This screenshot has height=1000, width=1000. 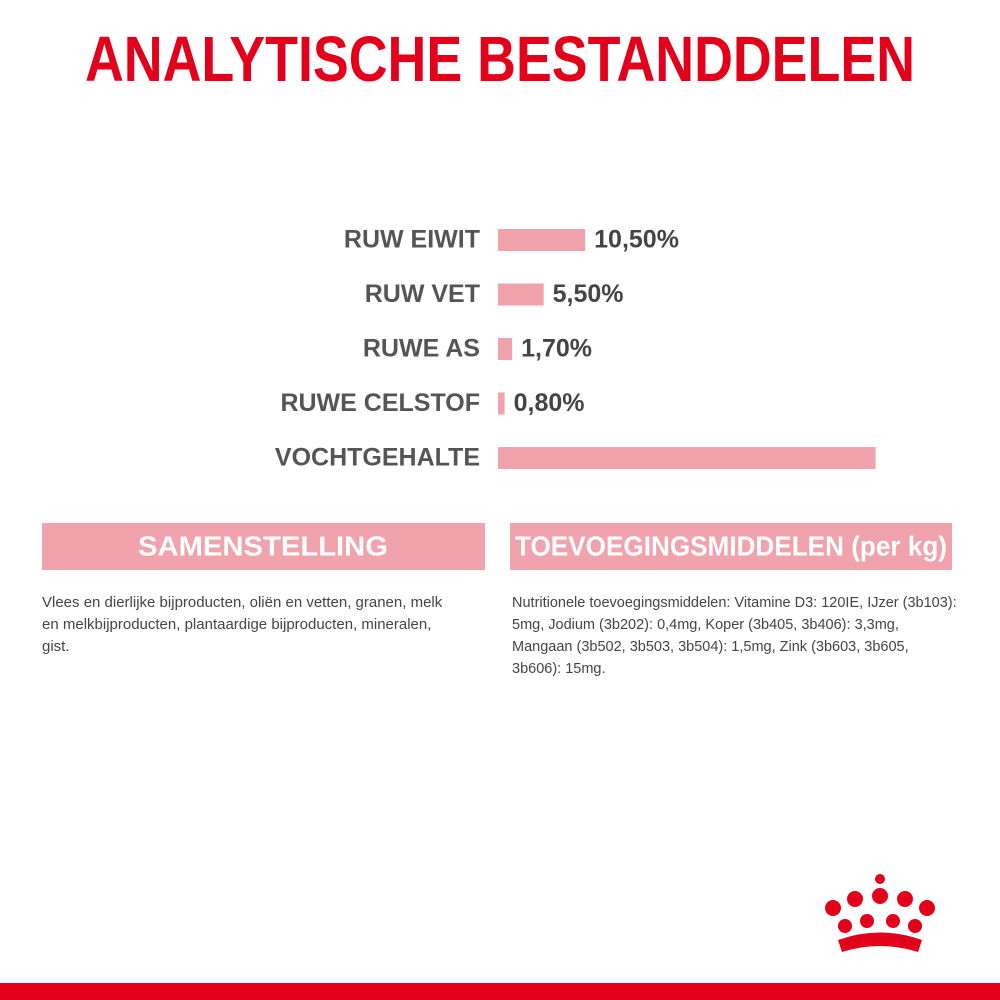 I want to click on title: ANALYTISCHE BESTANDDELEN, so click(x=500, y=59).